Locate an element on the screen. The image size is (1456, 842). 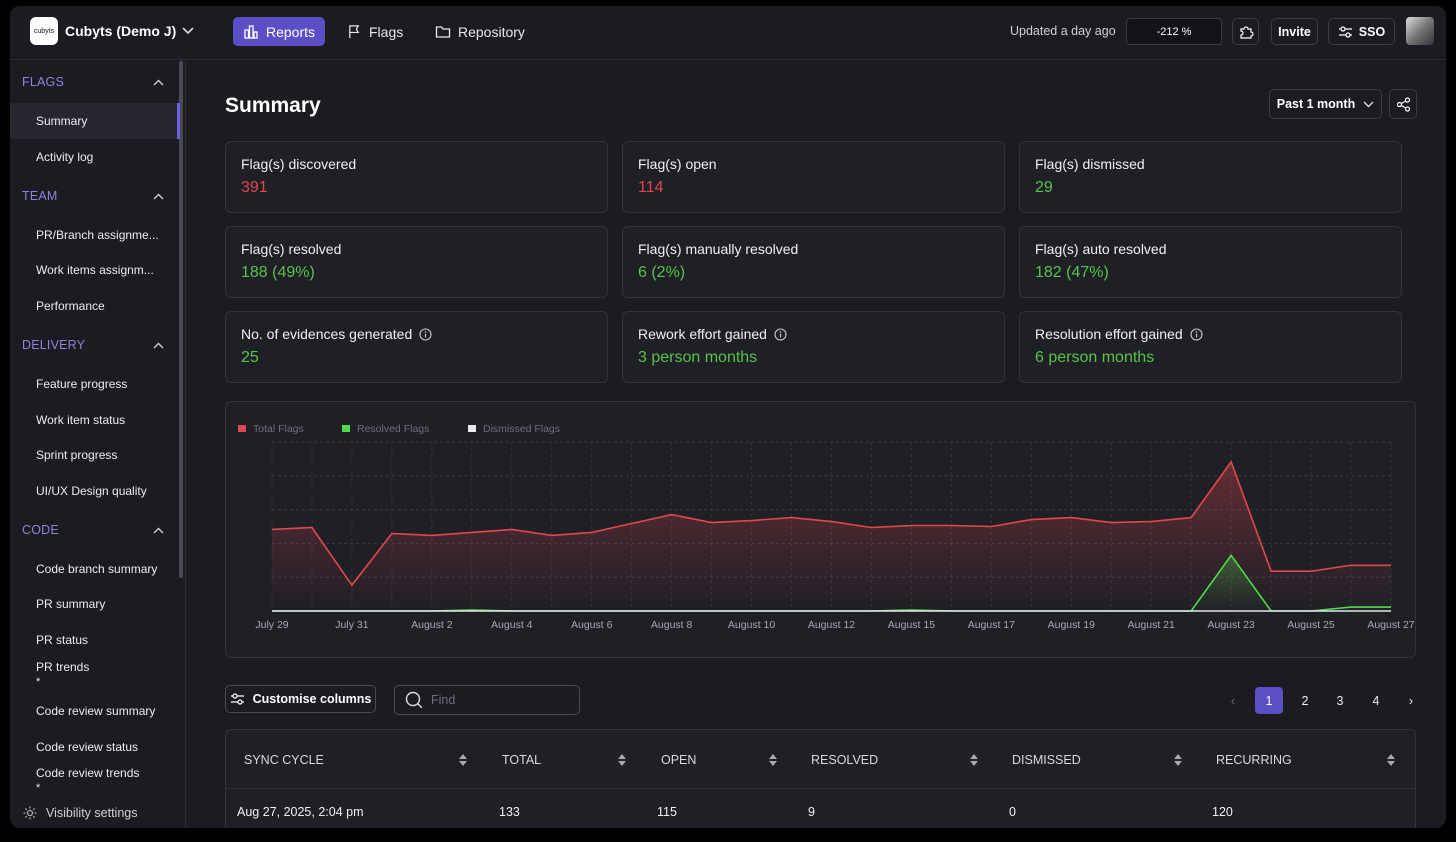
metric-card: Rework effort gained 3 person months is located at coordinates (813, 347).